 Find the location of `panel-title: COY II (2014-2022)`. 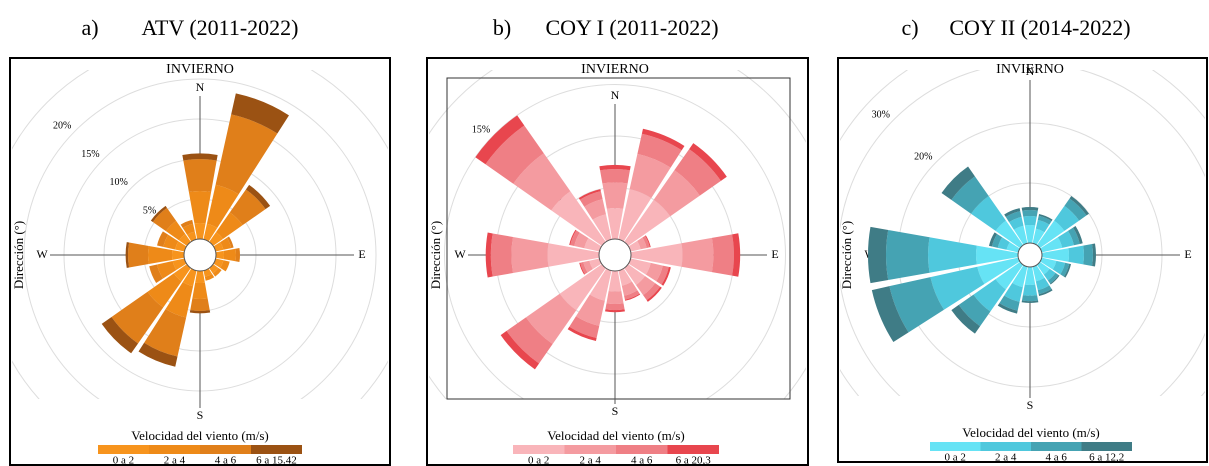

panel-title: COY II (2014-2022) is located at coordinates (1039, 27).